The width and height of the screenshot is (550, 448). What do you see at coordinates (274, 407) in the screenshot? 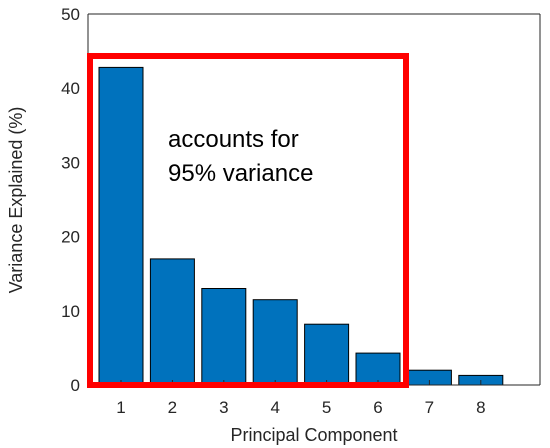
I see `x-tick-label: 4` at bounding box center [274, 407].